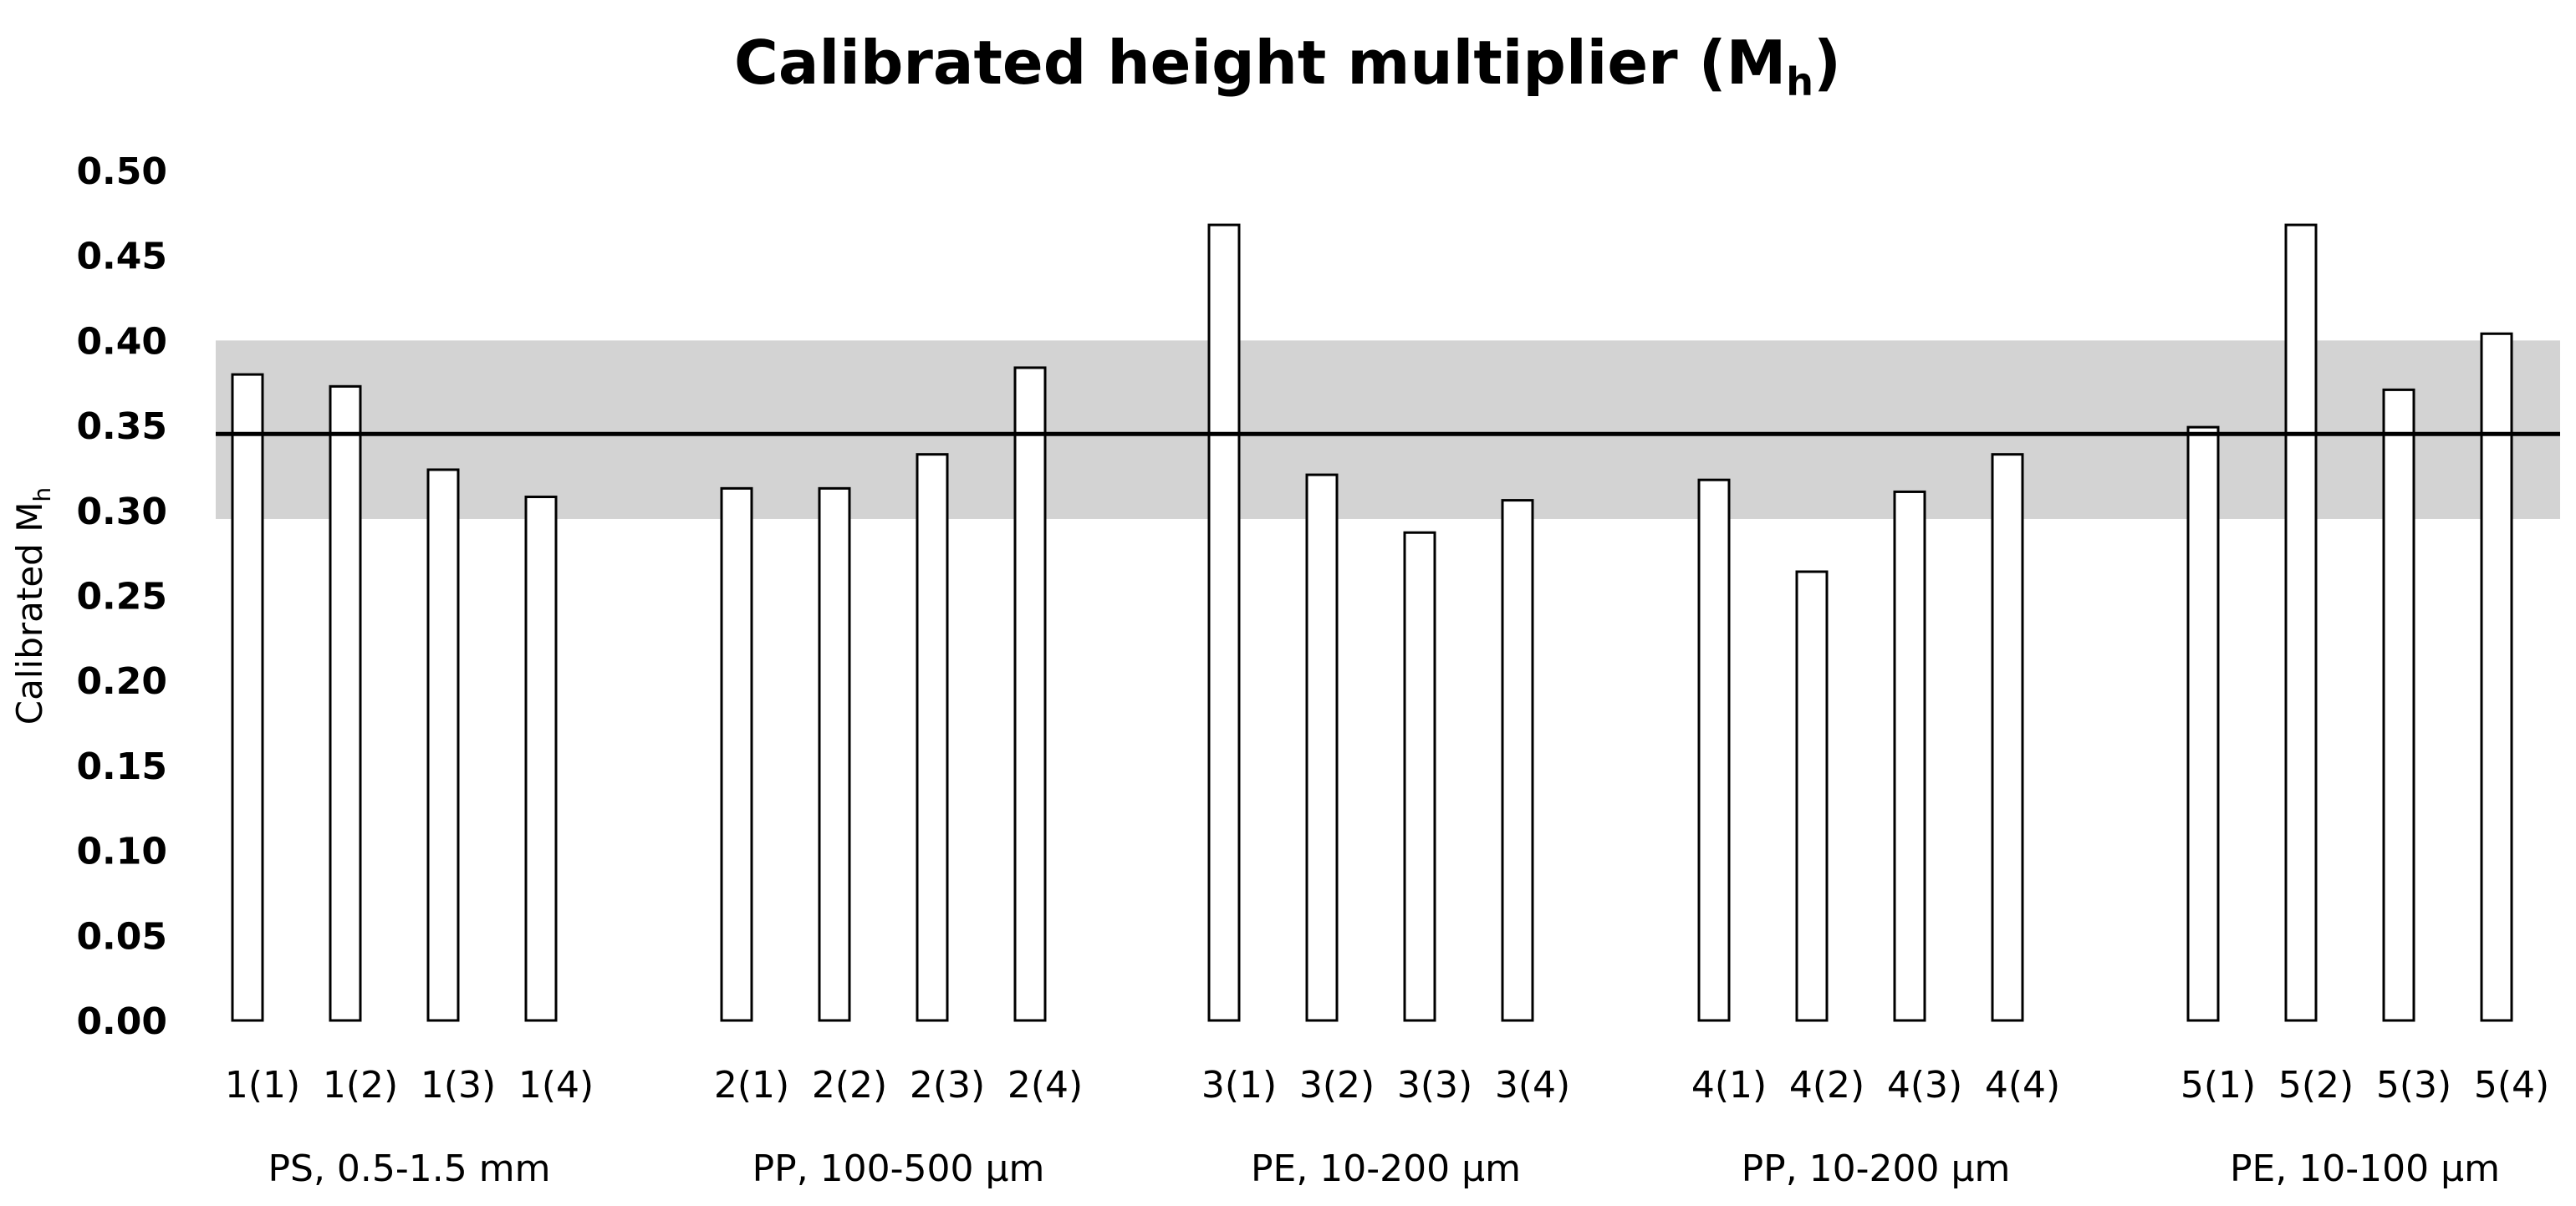 This screenshot has width=2576, height=1206. I want to click on group-label: PS, 0.5-1.5 mm, so click(410, 1168).